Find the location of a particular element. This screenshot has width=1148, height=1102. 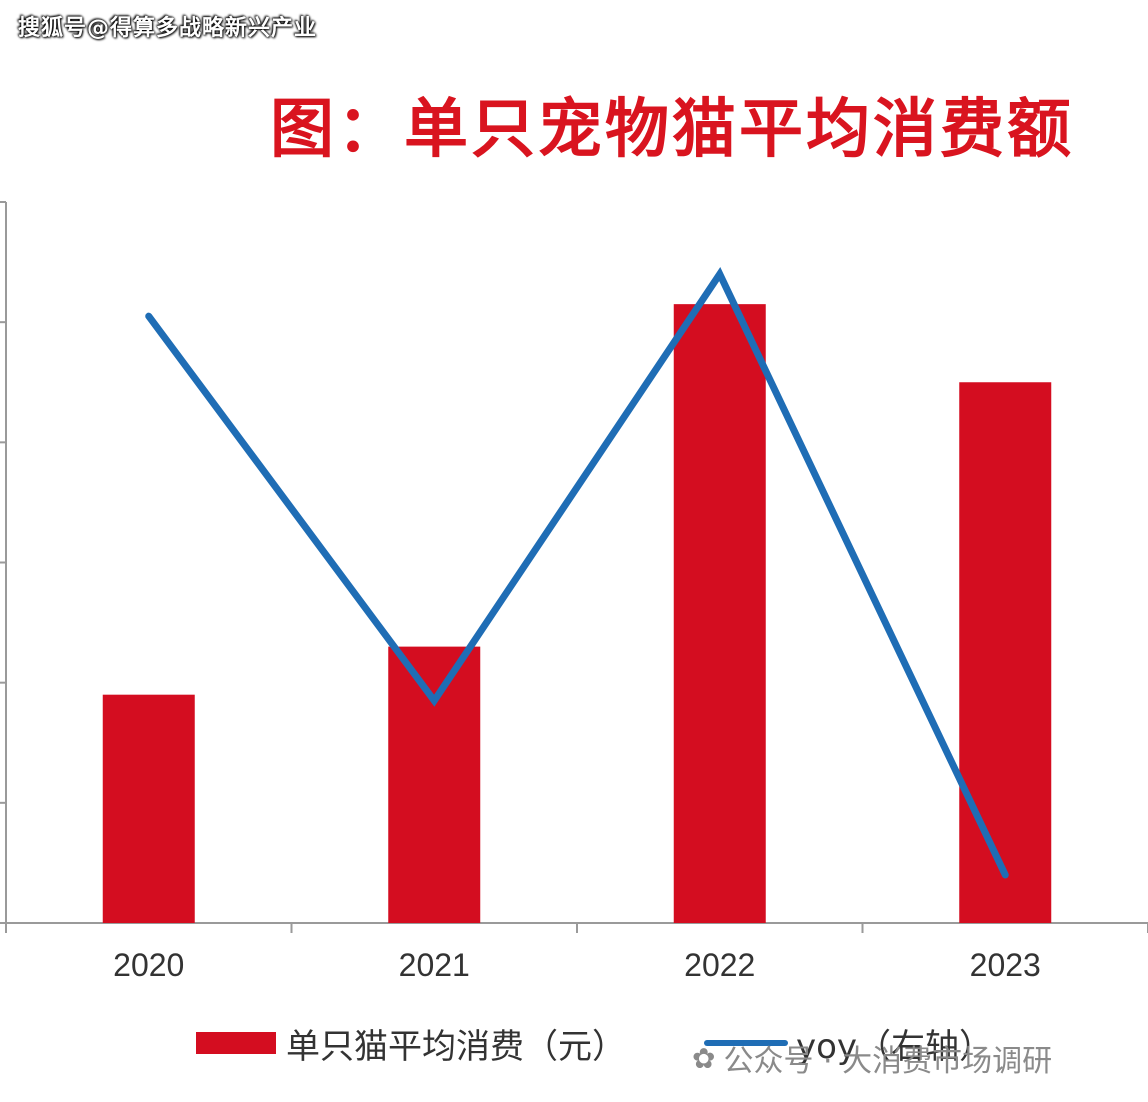

legend-label-bar: 单只猫平均消费（元） is located at coordinates (456, 1046).